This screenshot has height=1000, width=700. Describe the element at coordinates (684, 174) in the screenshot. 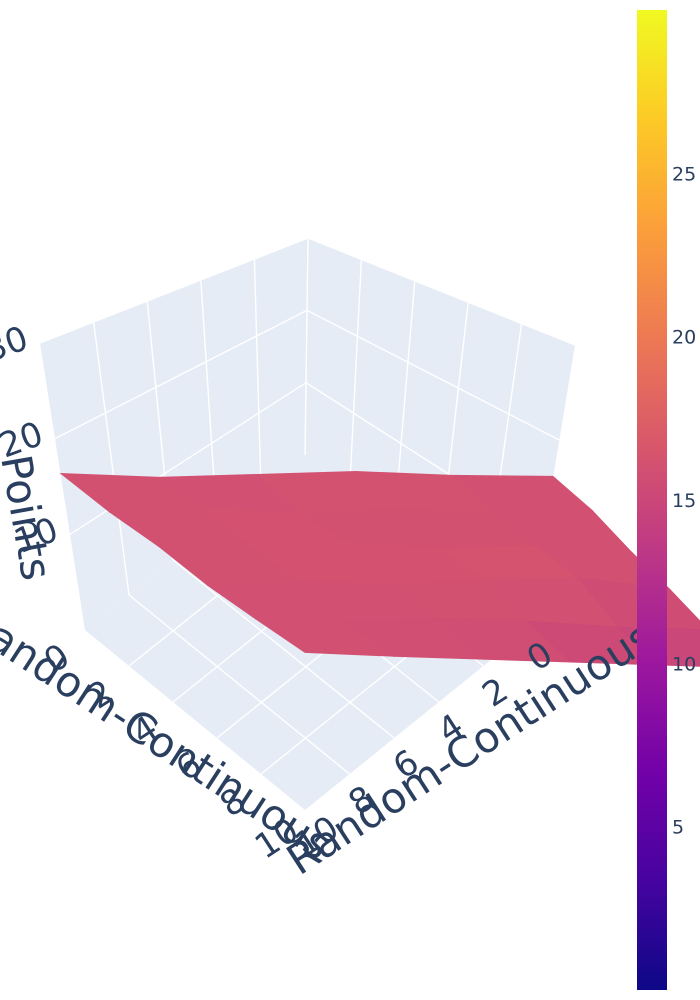

I see `colorbar-tick-label: 25` at that location.